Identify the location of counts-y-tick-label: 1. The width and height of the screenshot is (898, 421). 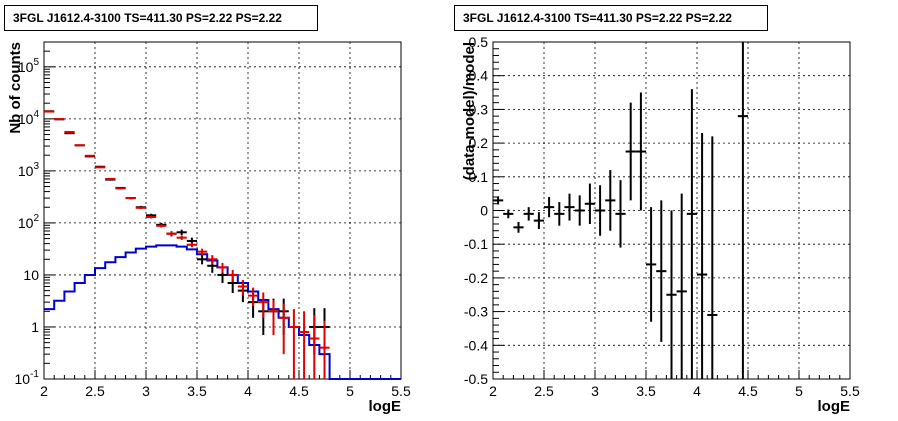
(35, 327).